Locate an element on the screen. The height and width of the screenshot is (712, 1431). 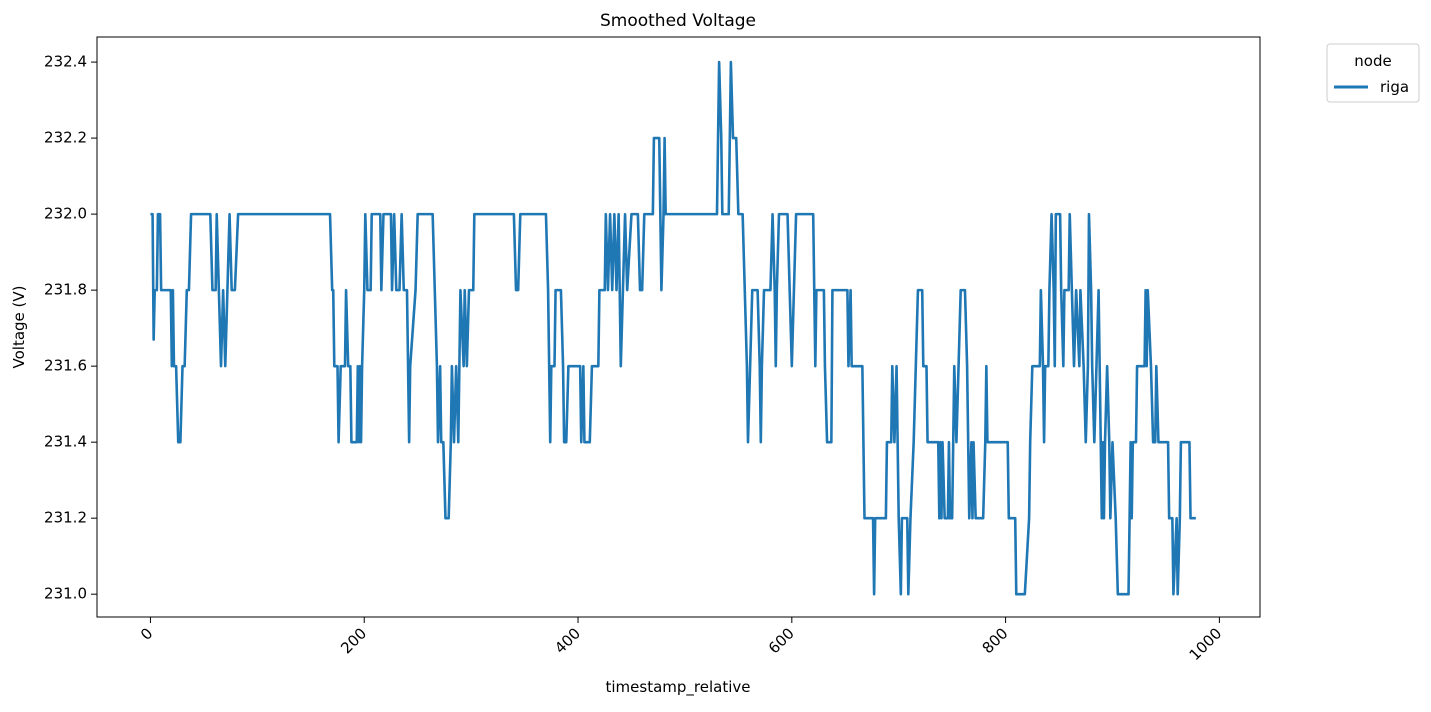
y-tick-label: 231.8 is located at coordinates (65, 290).